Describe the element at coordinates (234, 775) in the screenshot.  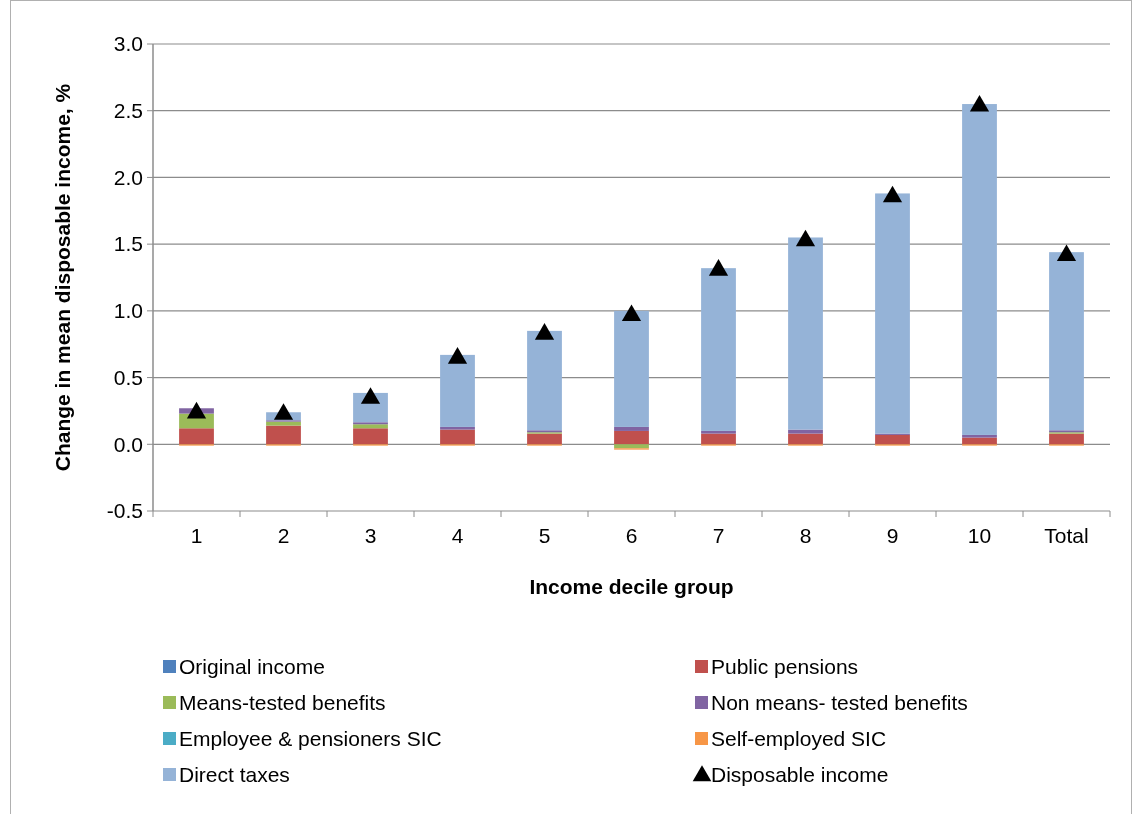
I see `legend-label: Direct taxes` at that location.